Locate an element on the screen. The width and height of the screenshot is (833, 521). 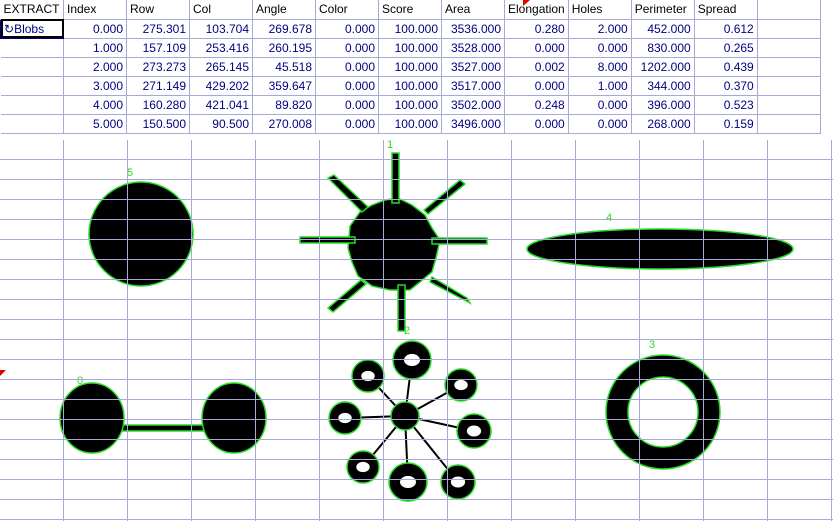
table-cell: 0.248 is located at coordinates (536, 105).